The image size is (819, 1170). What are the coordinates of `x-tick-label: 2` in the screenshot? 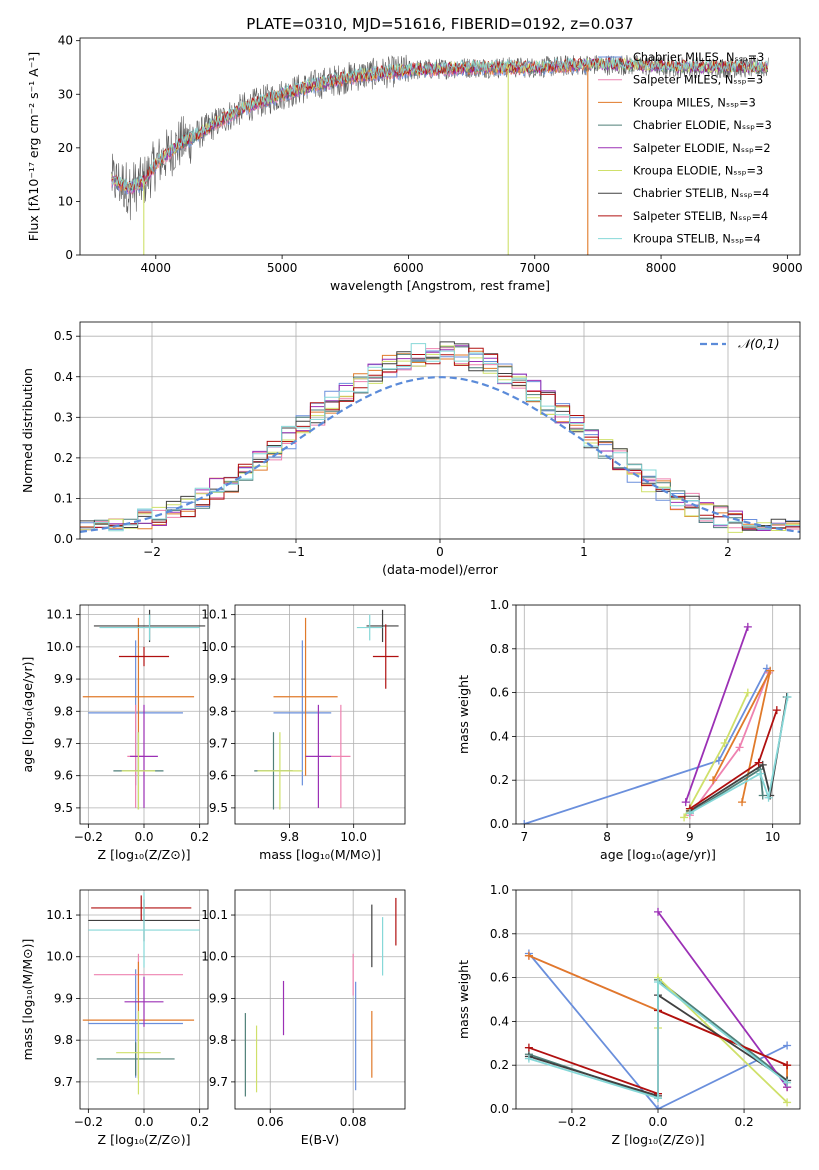 It's located at (728, 552).